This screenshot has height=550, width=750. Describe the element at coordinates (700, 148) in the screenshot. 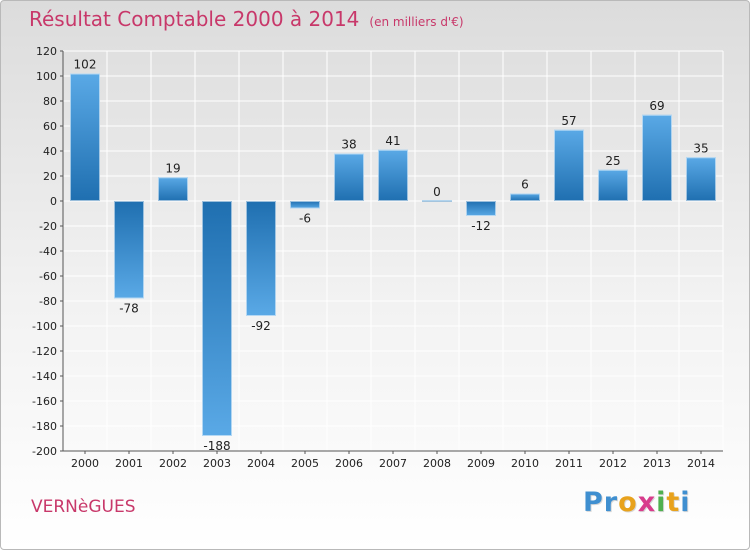

I see `data-label: 35` at that location.